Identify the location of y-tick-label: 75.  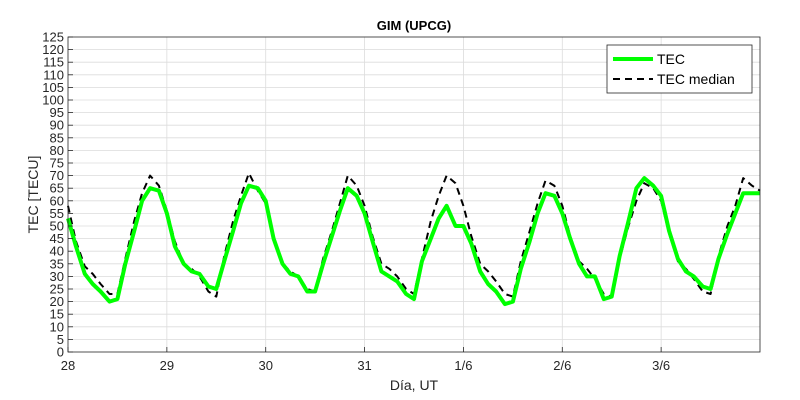
(57, 163).